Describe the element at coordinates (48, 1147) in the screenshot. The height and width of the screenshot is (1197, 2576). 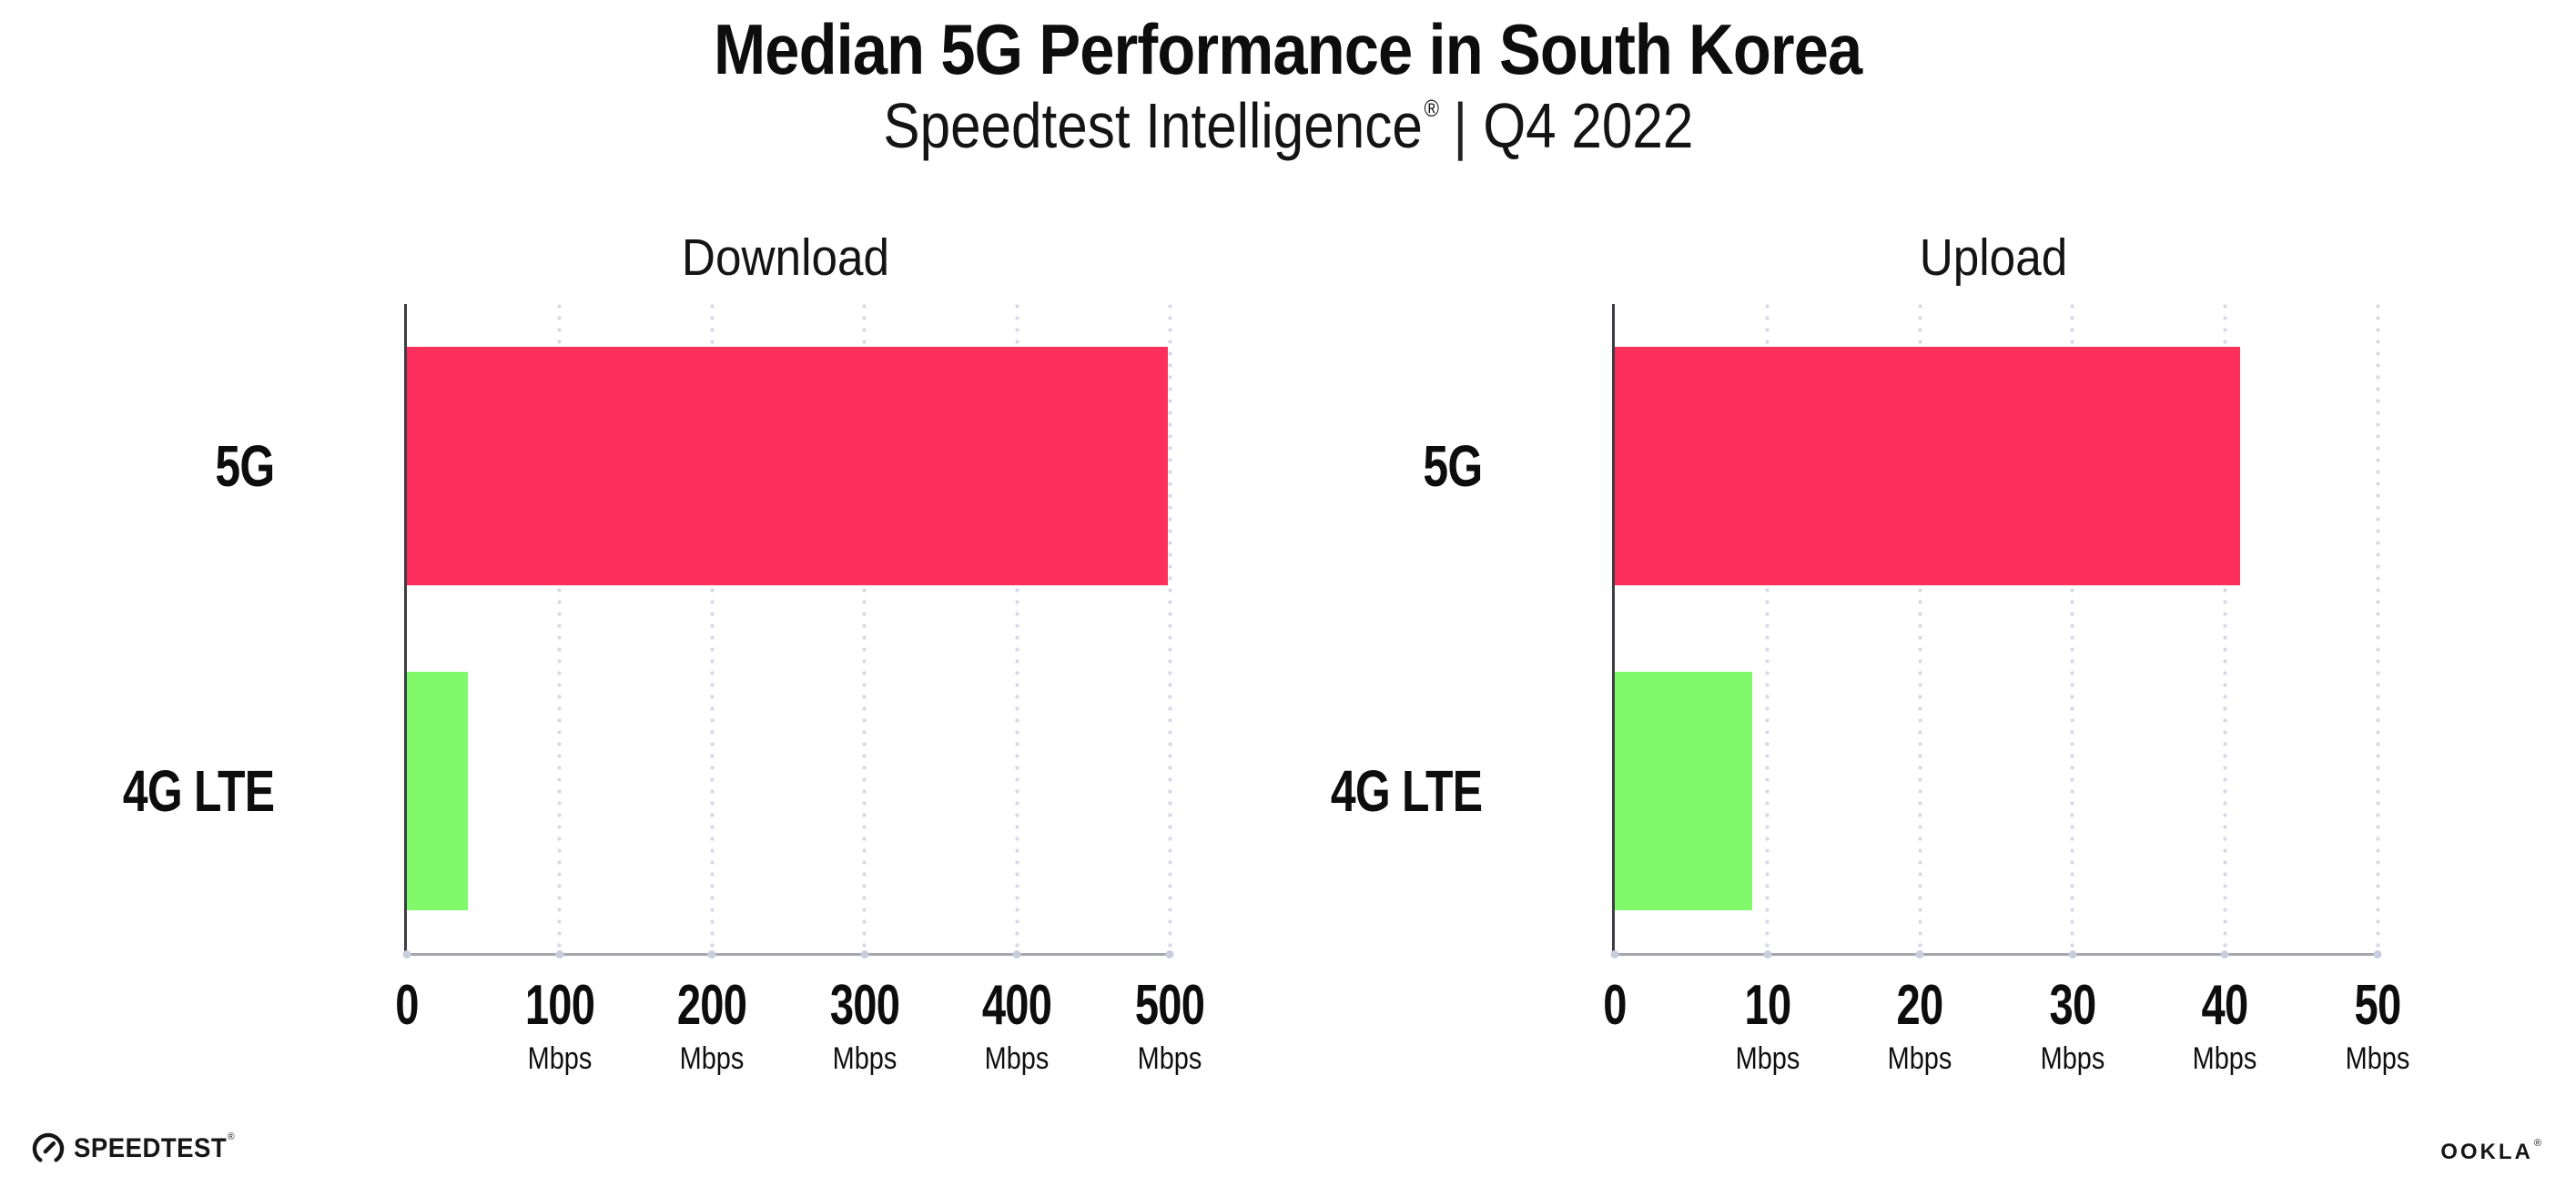
I see `speedtest-gauge-icon` at that location.